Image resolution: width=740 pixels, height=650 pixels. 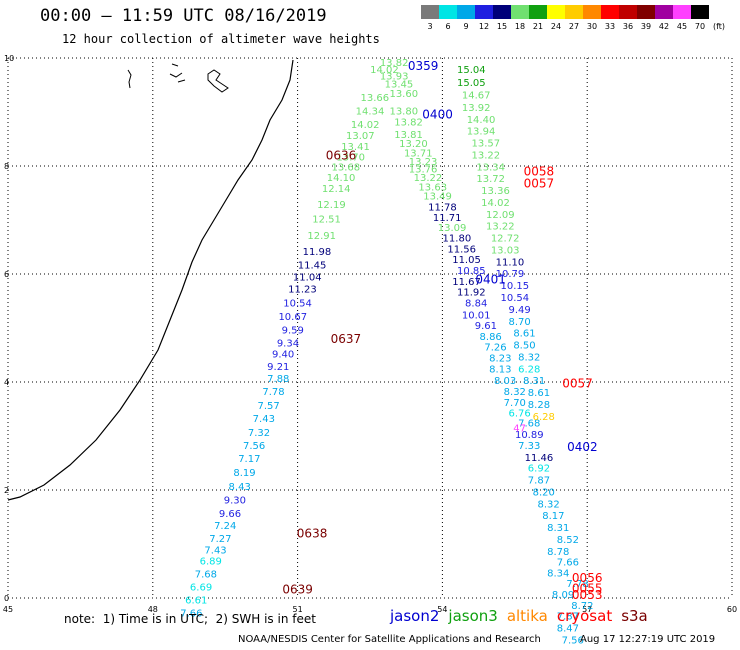 What do you see at coordinates (471, 70) in the screenshot?
I see `obs-96: 15.04` at bounding box center [471, 70].